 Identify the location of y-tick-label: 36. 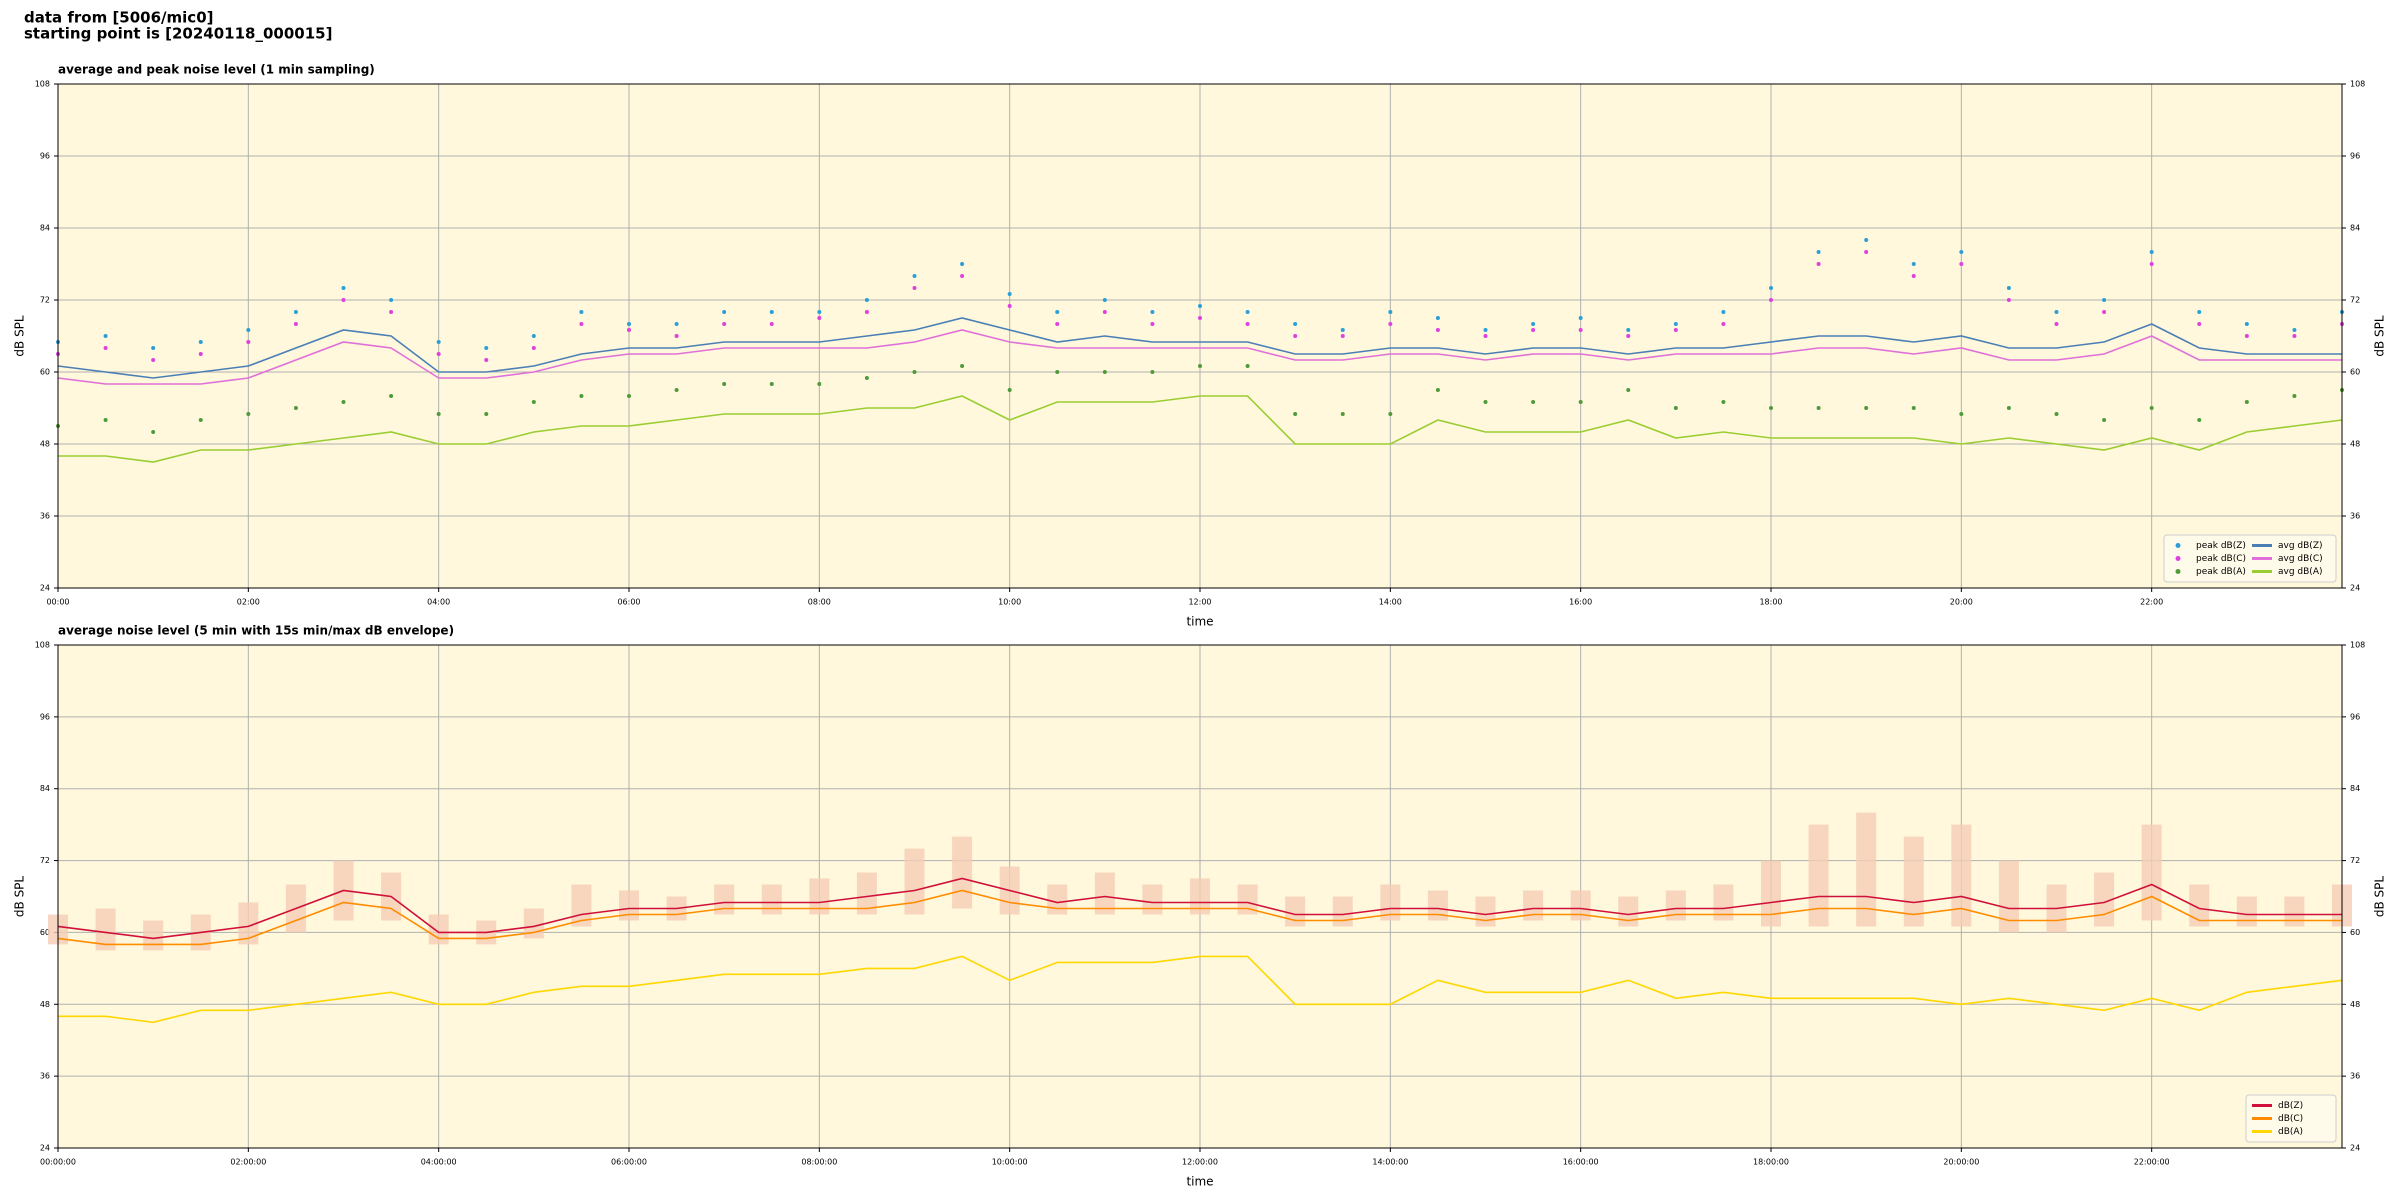
(45, 516).